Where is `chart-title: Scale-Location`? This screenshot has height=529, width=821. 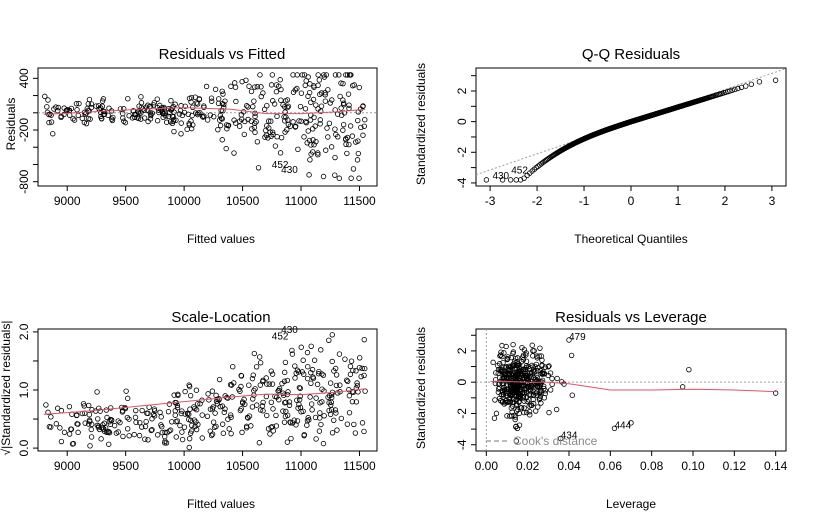
chart-title: Scale-Location is located at coordinates (220, 317).